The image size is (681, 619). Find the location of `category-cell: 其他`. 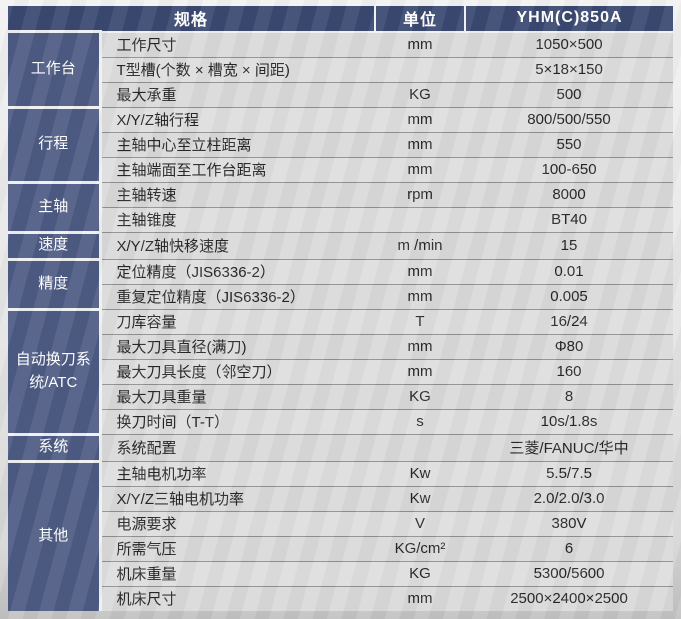

category-cell: 其他 is located at coordinates (55, 535).